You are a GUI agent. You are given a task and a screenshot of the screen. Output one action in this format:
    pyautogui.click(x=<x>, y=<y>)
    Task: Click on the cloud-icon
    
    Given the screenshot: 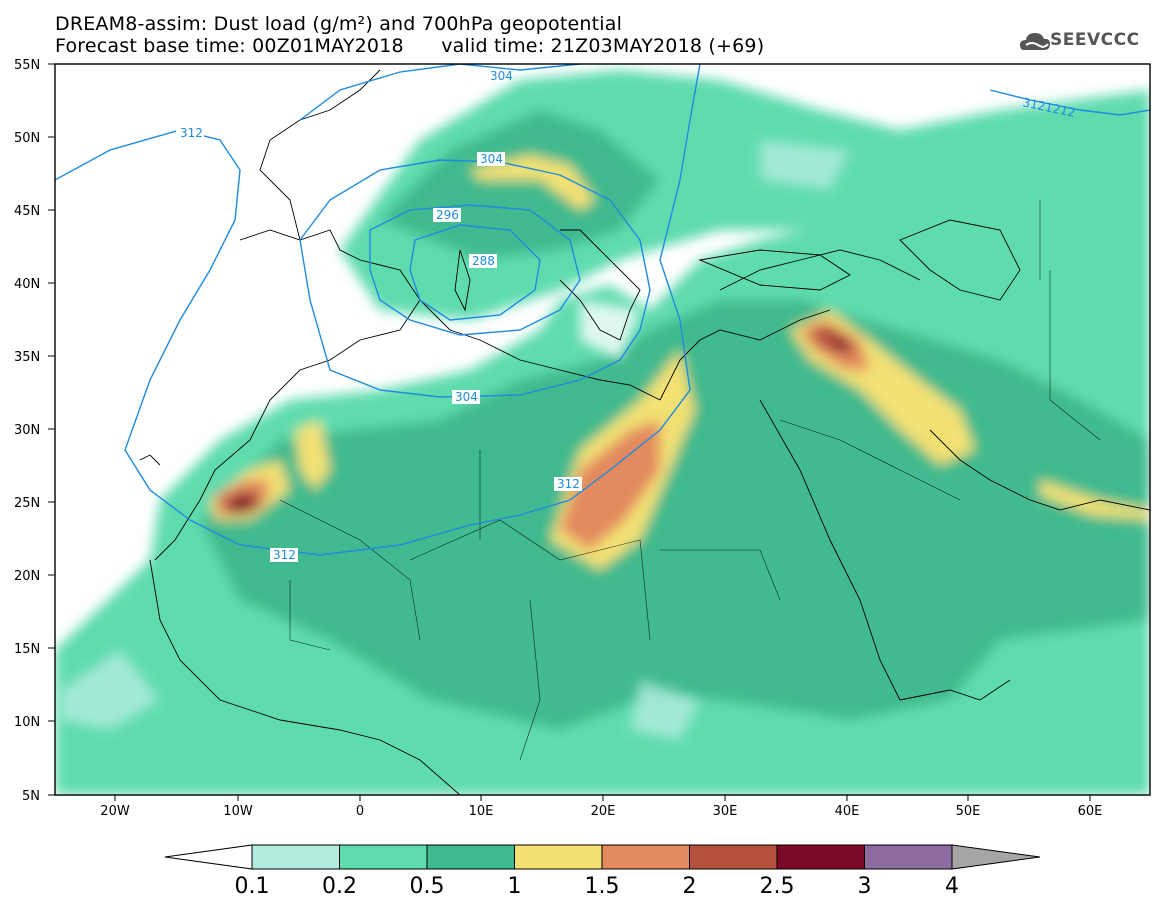 What is the action you would take?
    pyautogui.click(x=1035, y=41)
    